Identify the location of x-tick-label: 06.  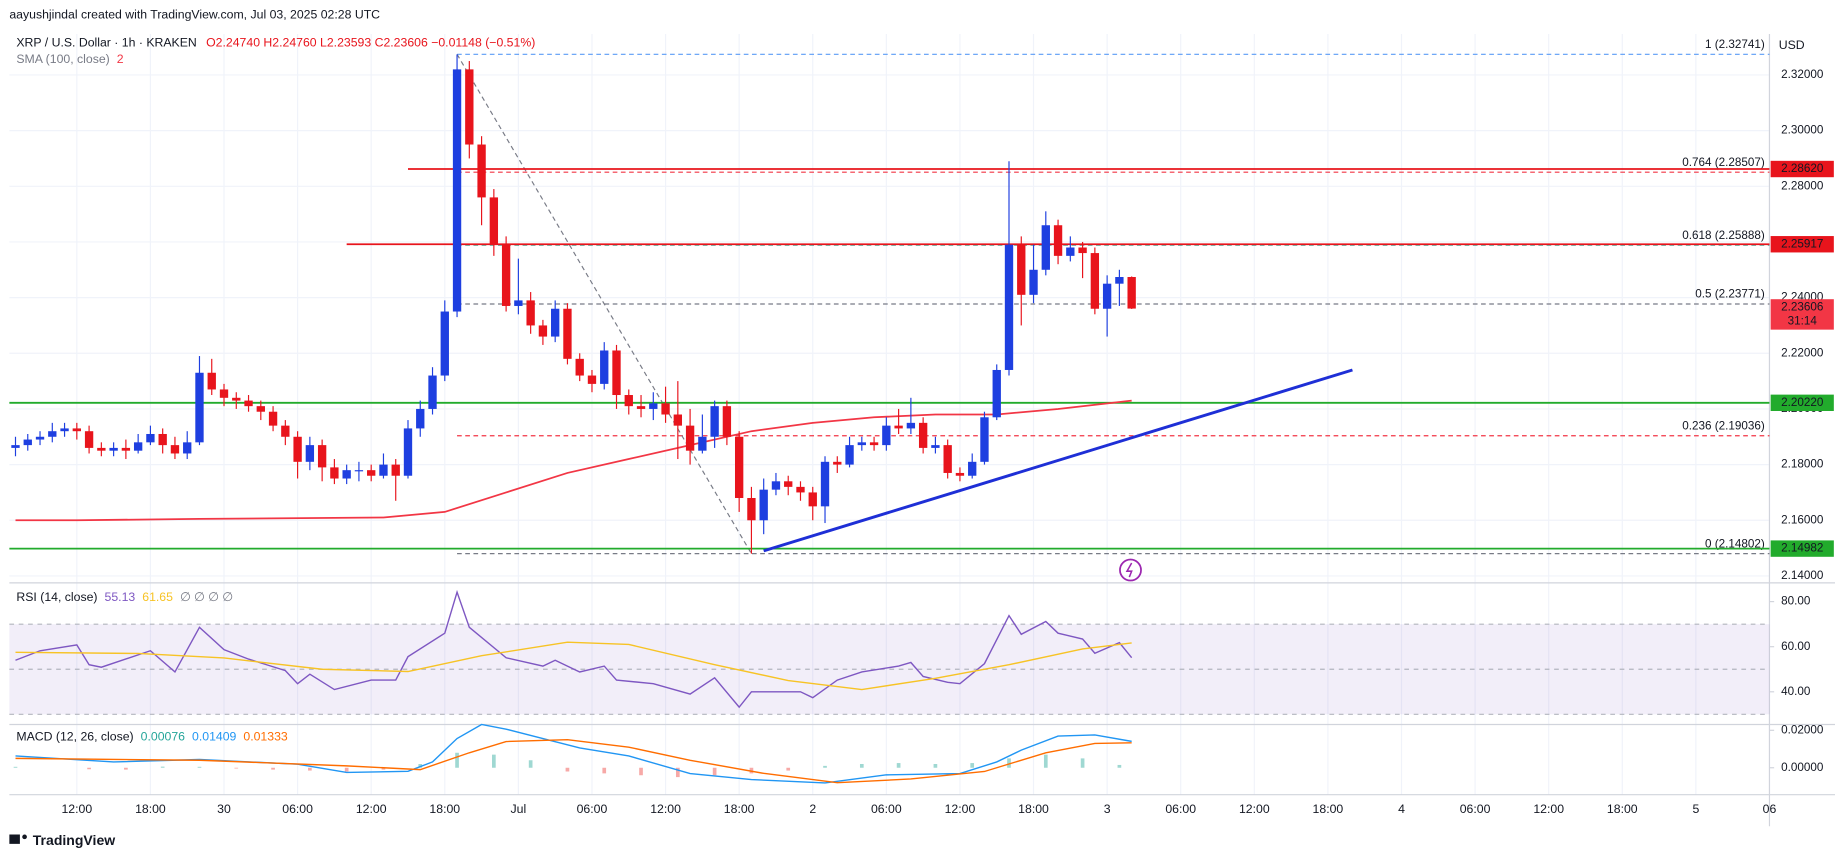
(1770, 809).